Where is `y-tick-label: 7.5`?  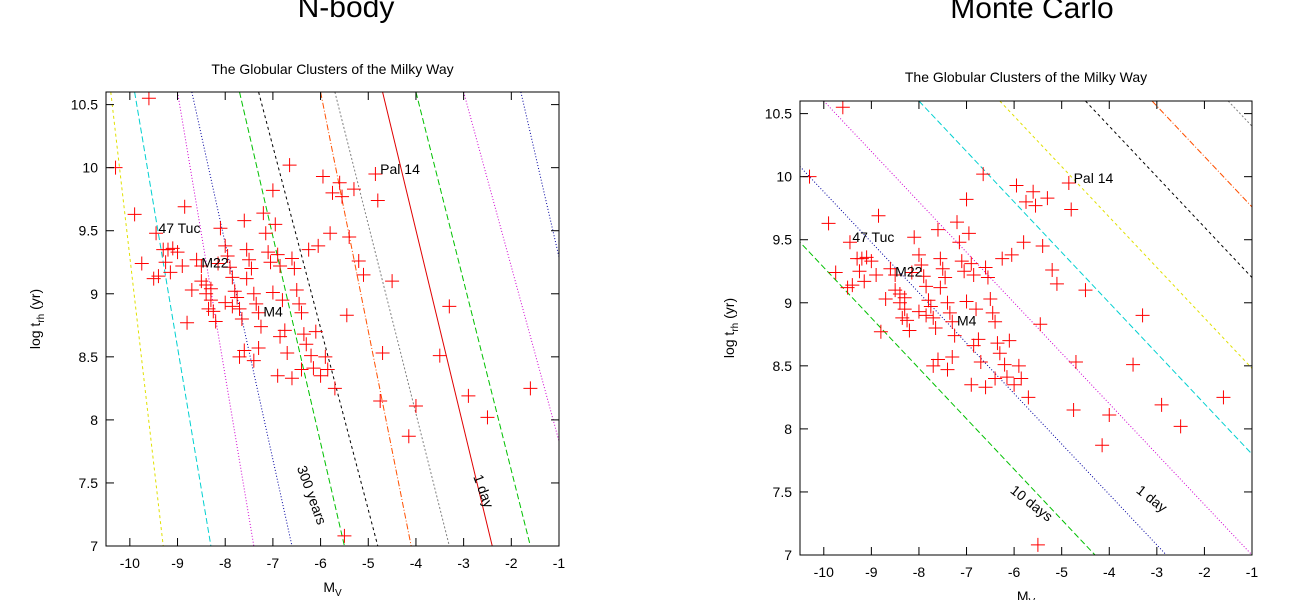 y-tick-label: 7.5 is located at coordinates (89, 483).